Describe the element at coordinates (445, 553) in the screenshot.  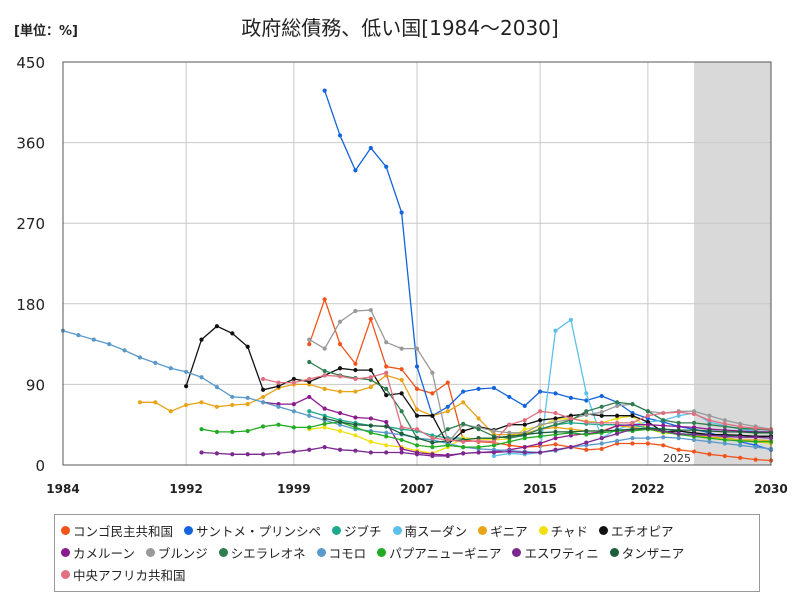
I see `legend-label: パプアニューギニア` at that location.